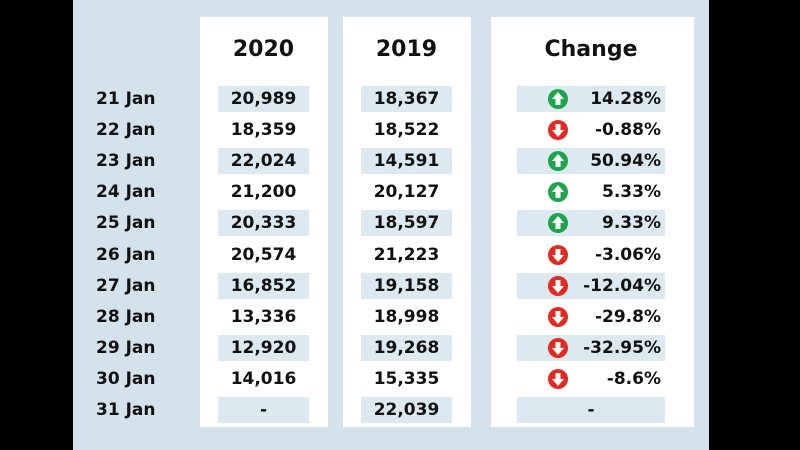 This screenshot has width=800, height=450. Describe the element at coordinates (625, 161) in the screenshot. I see `change-value: 50.94%` at that location.